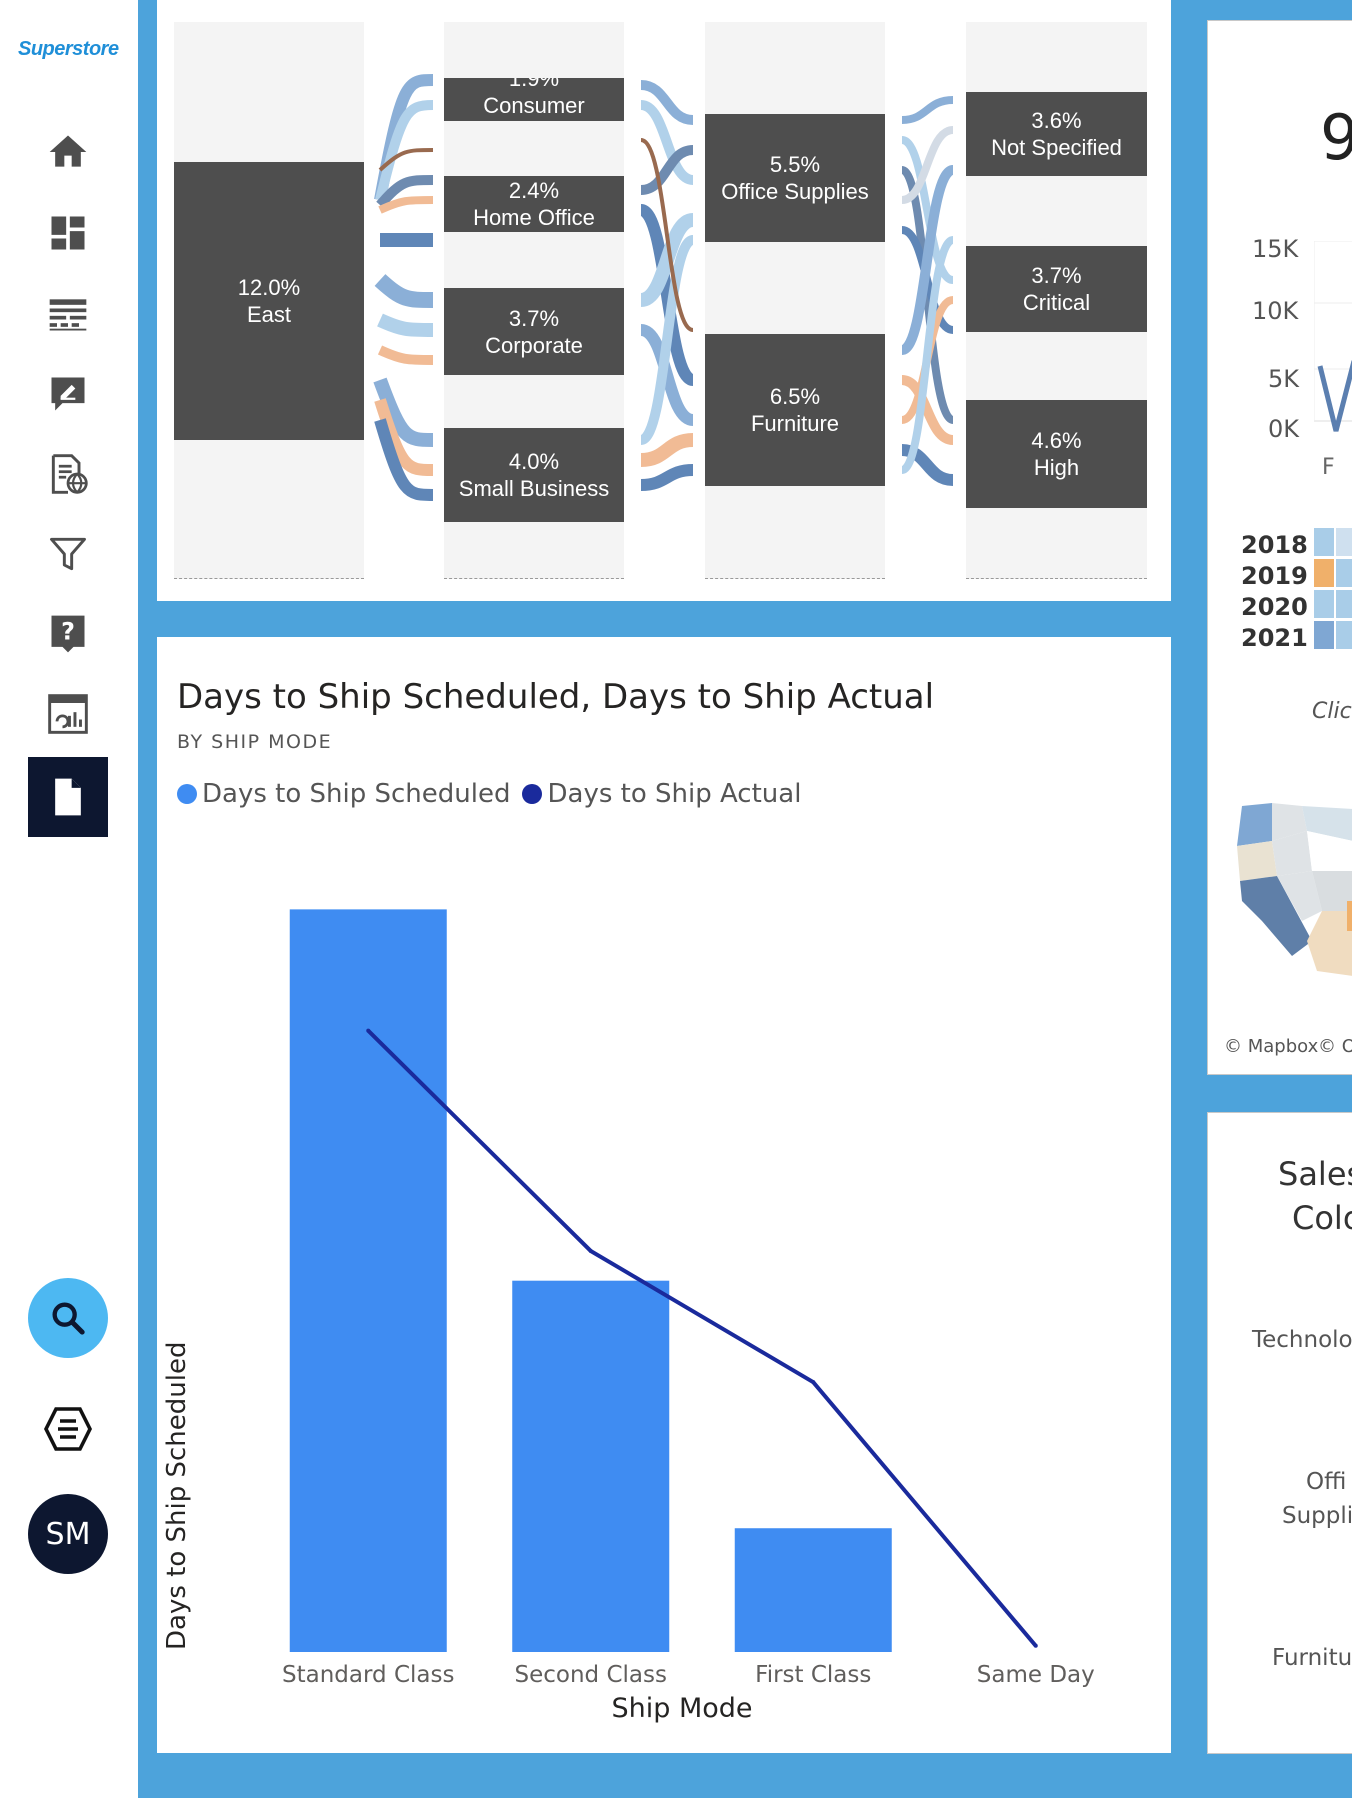 The image size is (1352, 1798). I want to click on sidebar: Superstore ? SM, so click(69, 899).